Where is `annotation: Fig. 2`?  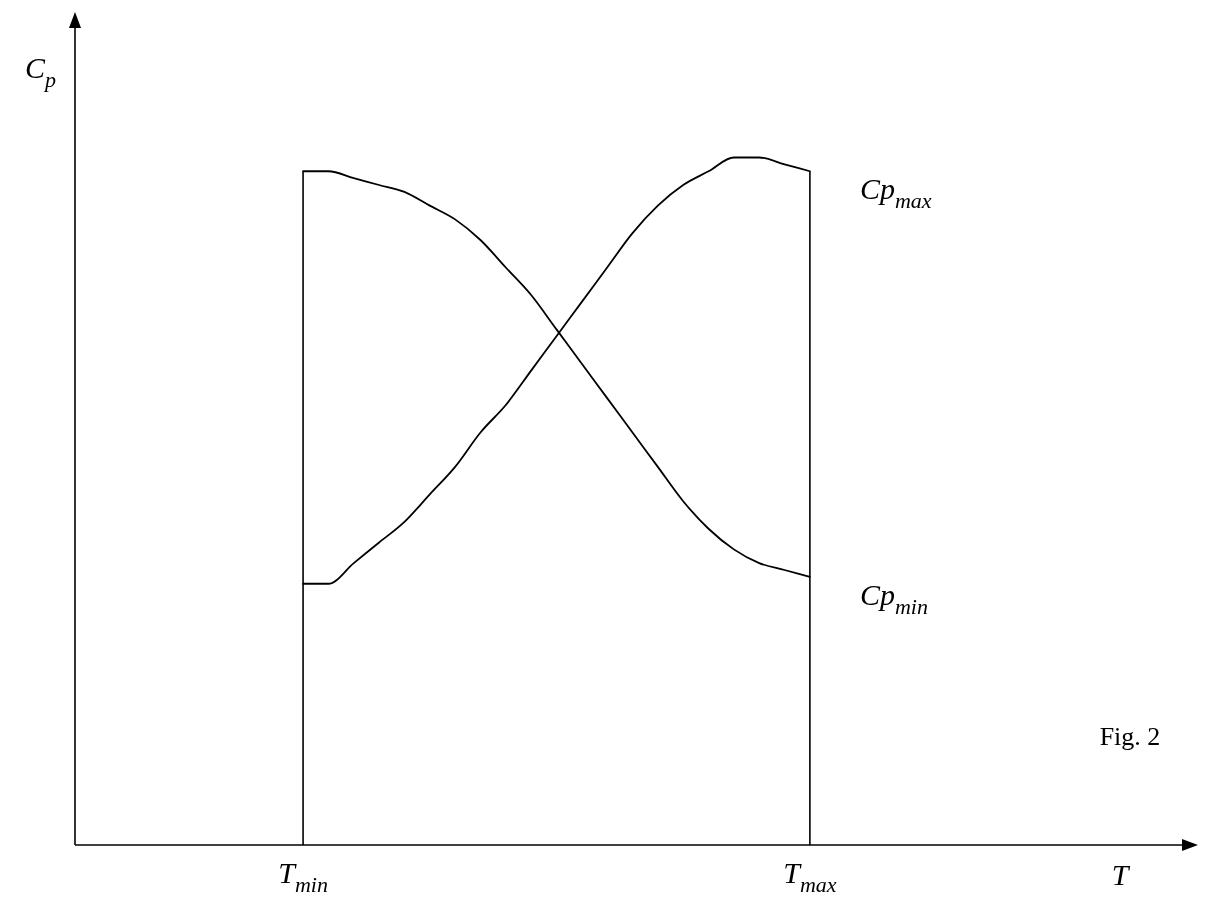 annotation: Fig. 2 is located at coordinates (1130, 736).